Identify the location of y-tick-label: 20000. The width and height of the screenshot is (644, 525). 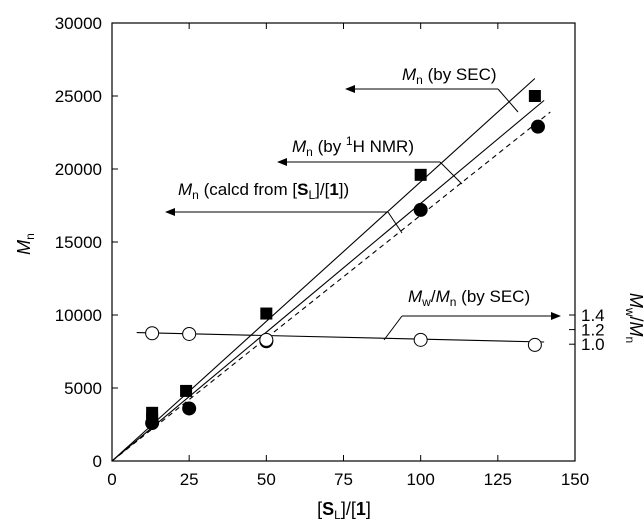
(78, 169).